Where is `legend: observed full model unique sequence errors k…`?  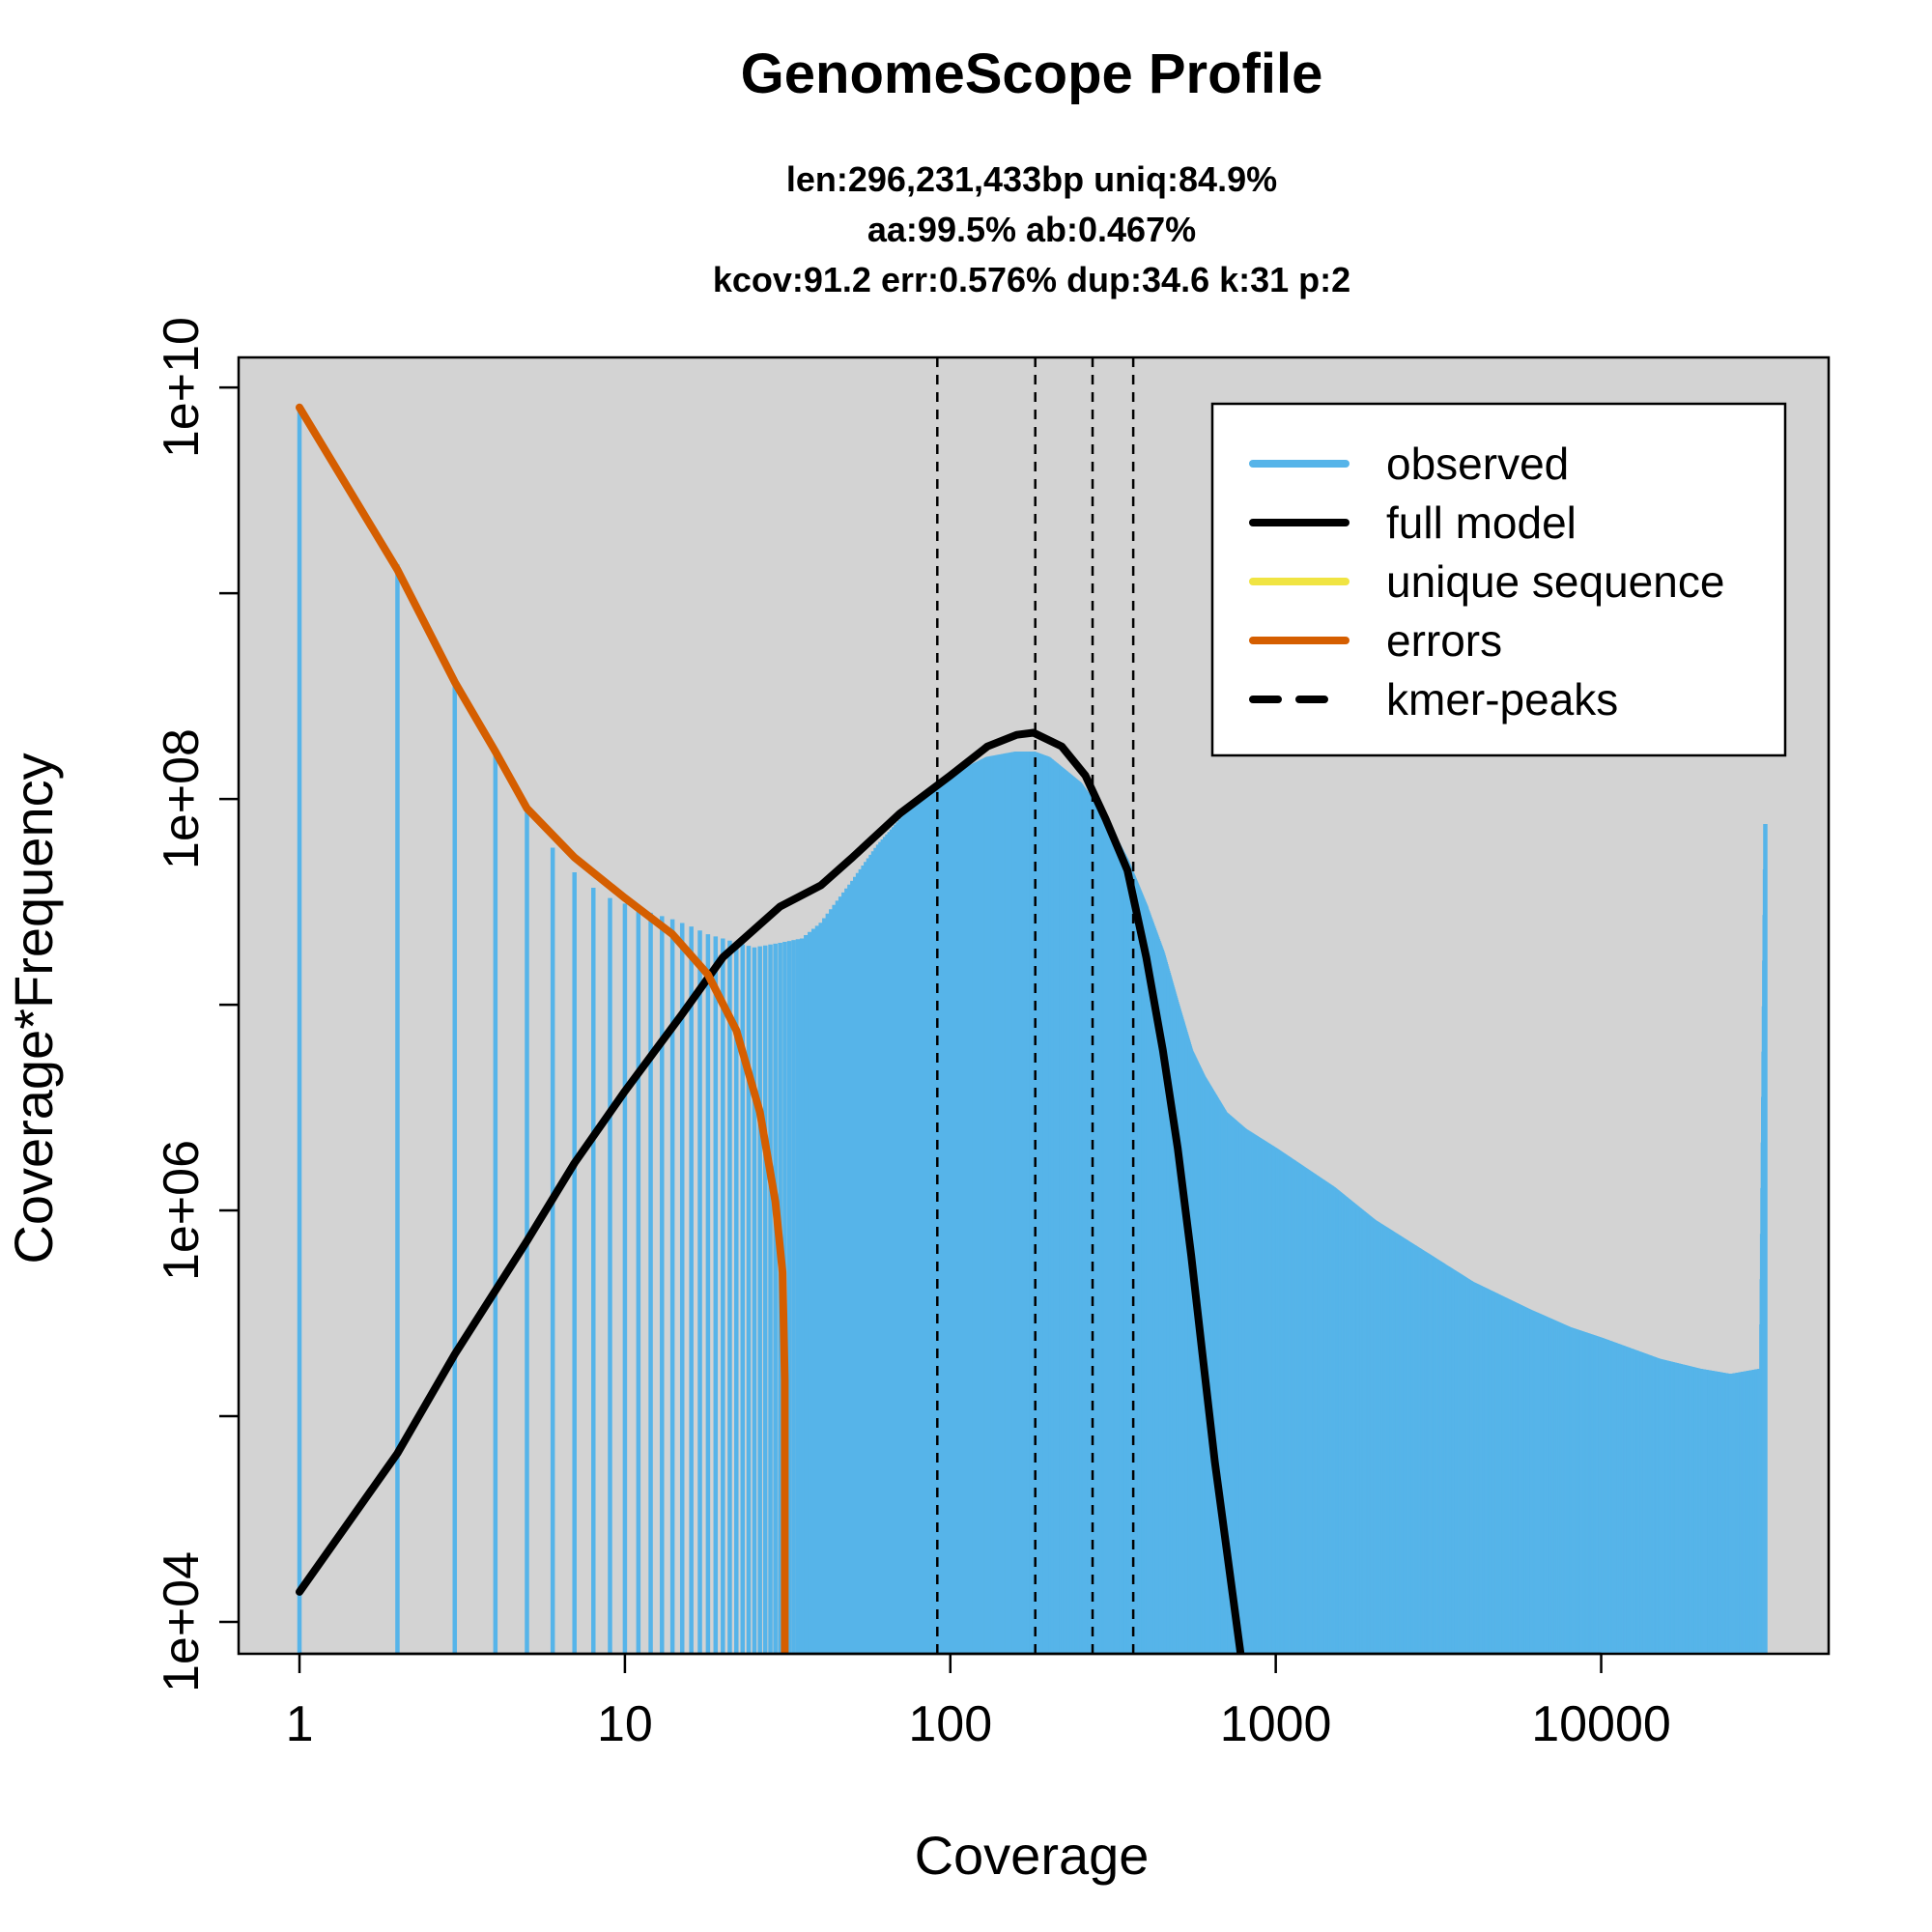
legend: observed full model unique sequence errors k… is located at coordinates (1498, 579).